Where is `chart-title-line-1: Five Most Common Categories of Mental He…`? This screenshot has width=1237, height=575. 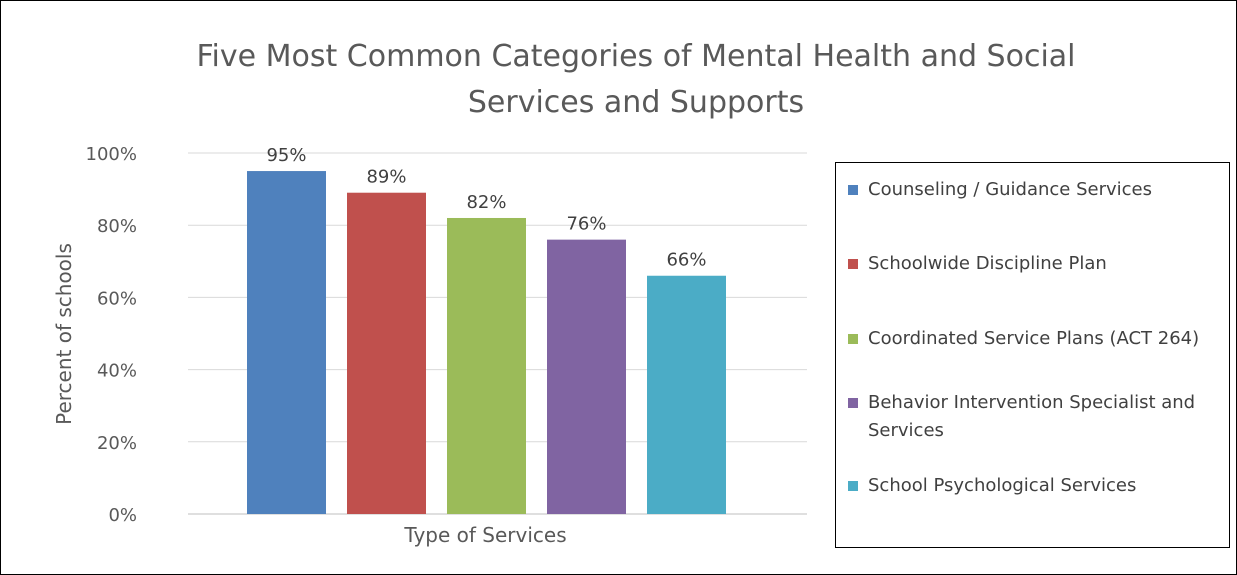
chart-title-line-1: Five Most Common Categories of Mental He… is located at coordinates (636, 56).